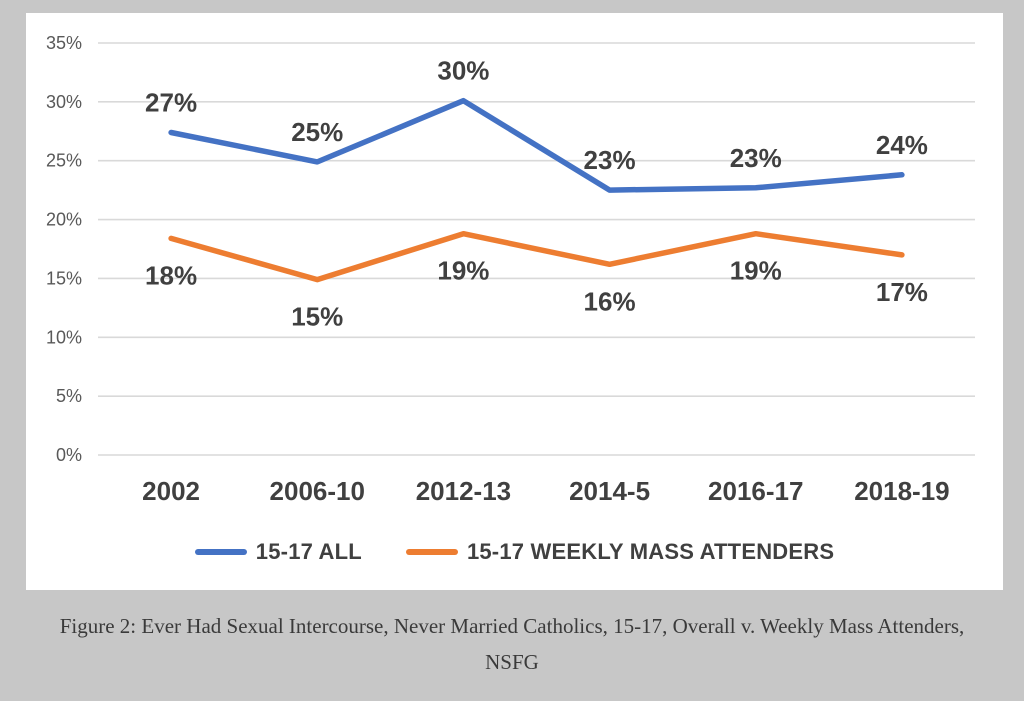  I want to click on y-axis-tick-label: 20%, so click(64, 220).